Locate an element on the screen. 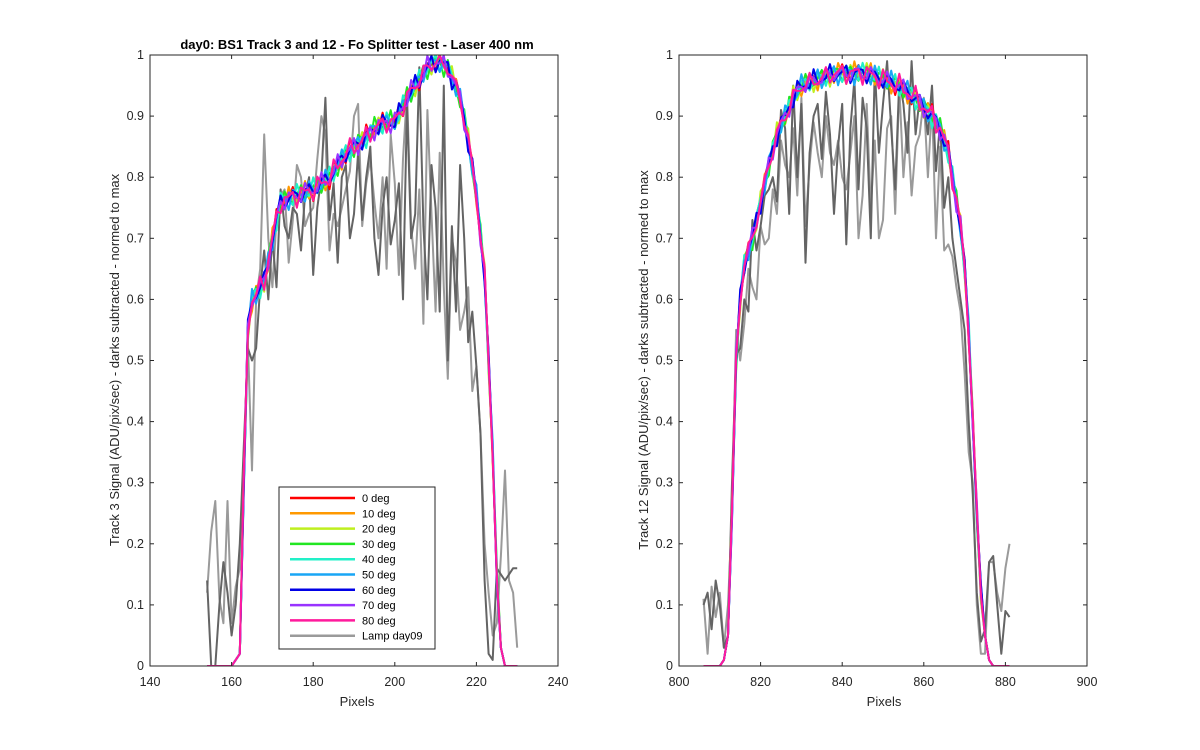 The width and height of the screenshot is (1200, 750). x-tick-label: 900 is located at coordinates (1087, 682).